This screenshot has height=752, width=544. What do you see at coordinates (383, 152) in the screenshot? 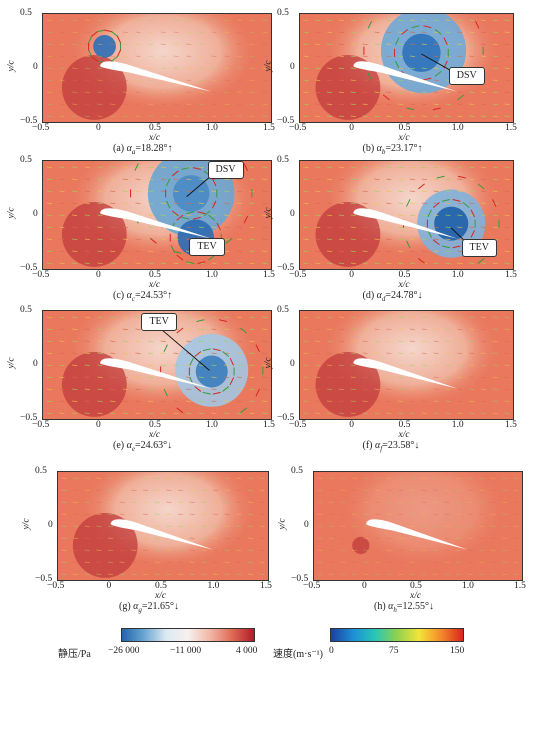
I see `caption-subscript: b` at bounding box center [383, 152].